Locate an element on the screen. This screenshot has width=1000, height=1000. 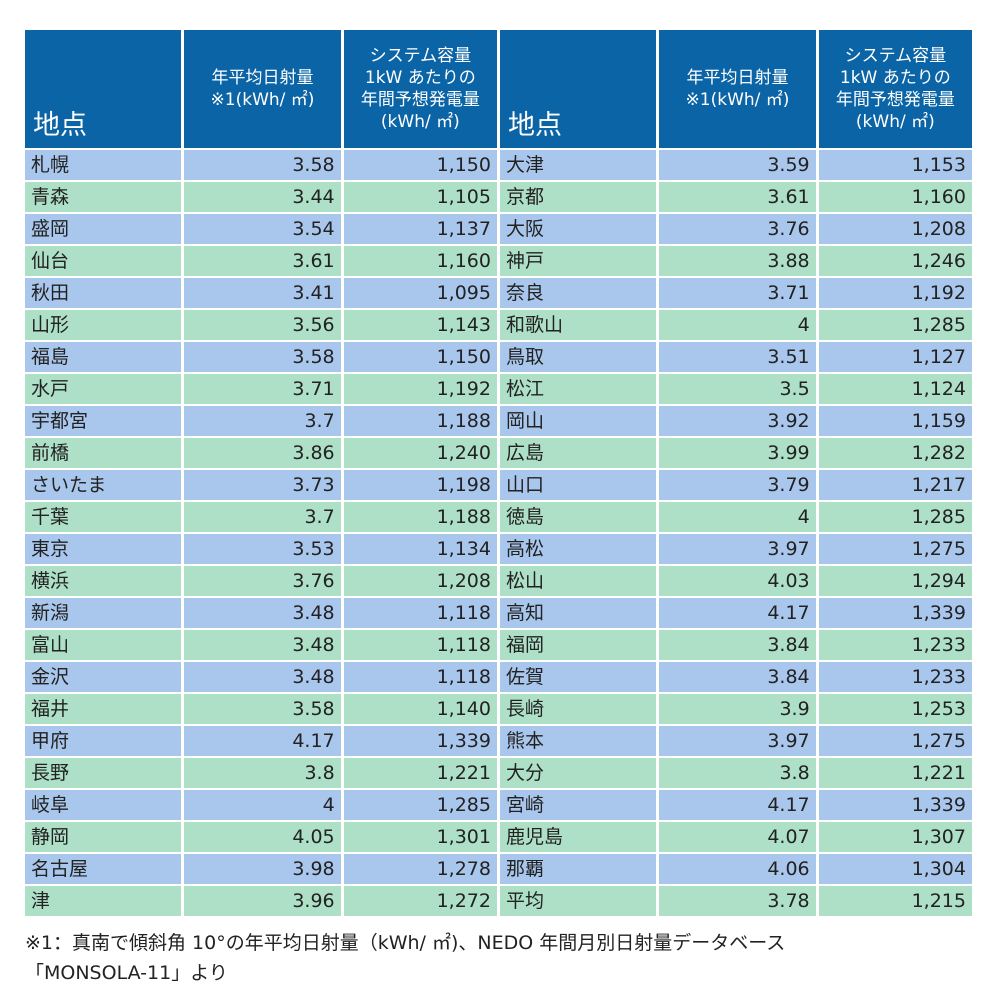
cell-generation: 1,304 is located at coordinates (895, 869).